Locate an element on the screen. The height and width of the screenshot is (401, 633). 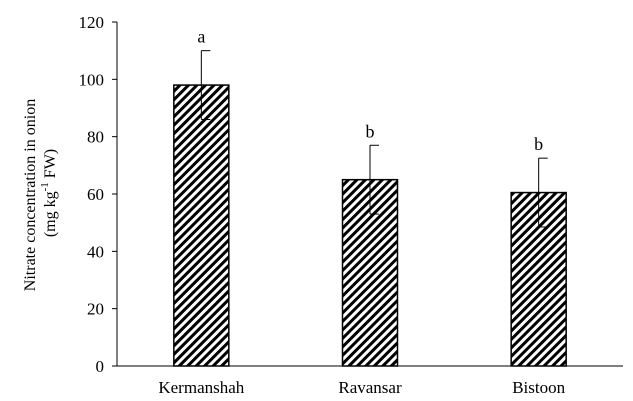
y-tick-label: 60 is located at coordinates (95, 194).